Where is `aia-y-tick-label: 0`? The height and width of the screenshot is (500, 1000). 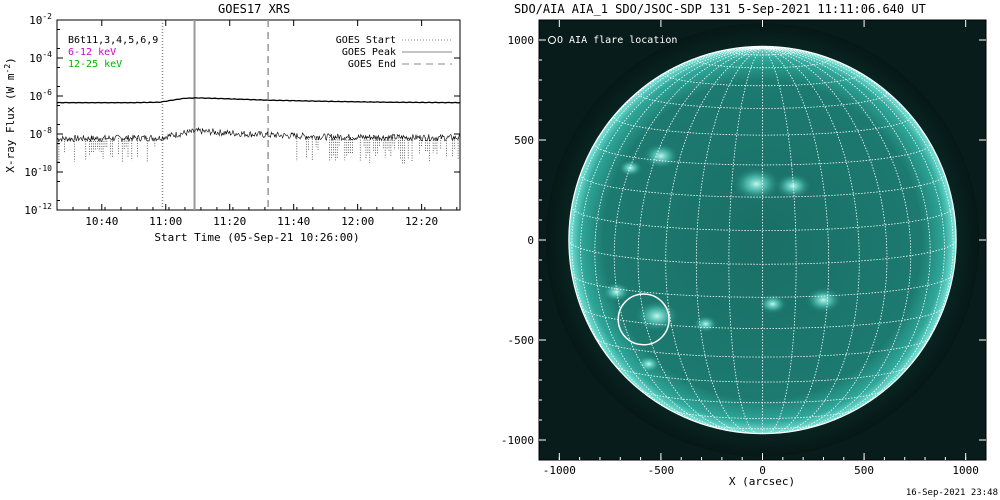
aia-y-tick-label: 0 is located at coordinates (530, 240).